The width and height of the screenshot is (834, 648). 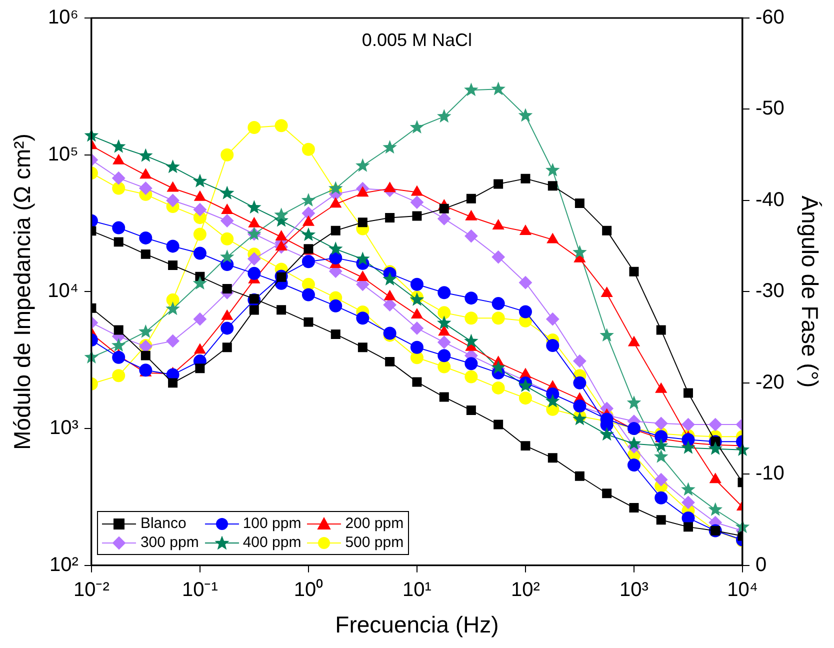 I want to click on legend-label: 400 ppm, so click(x=272, y=542).